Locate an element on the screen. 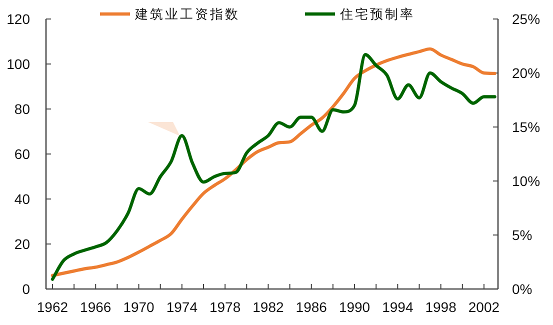 The image size is (553, 325). x-tick-label: 1974 is located at coordinates (182, 307).